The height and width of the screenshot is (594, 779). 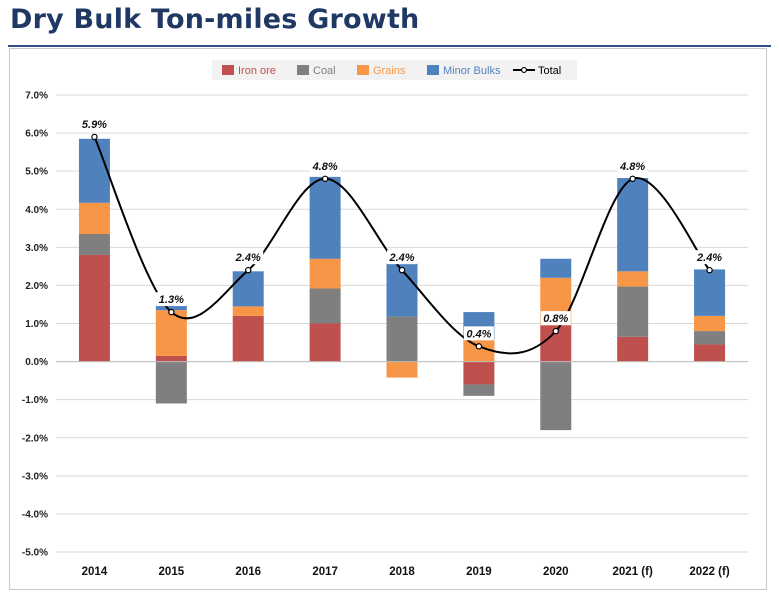 I want to click on legend-label-minor-bulks: Minor Bulks, so click(x=472, y=71).